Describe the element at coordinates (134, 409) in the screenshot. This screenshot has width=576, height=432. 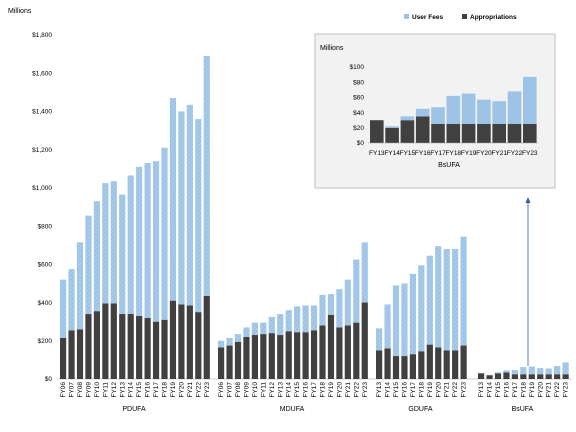
I see `group-label: PDUFA` at that location.